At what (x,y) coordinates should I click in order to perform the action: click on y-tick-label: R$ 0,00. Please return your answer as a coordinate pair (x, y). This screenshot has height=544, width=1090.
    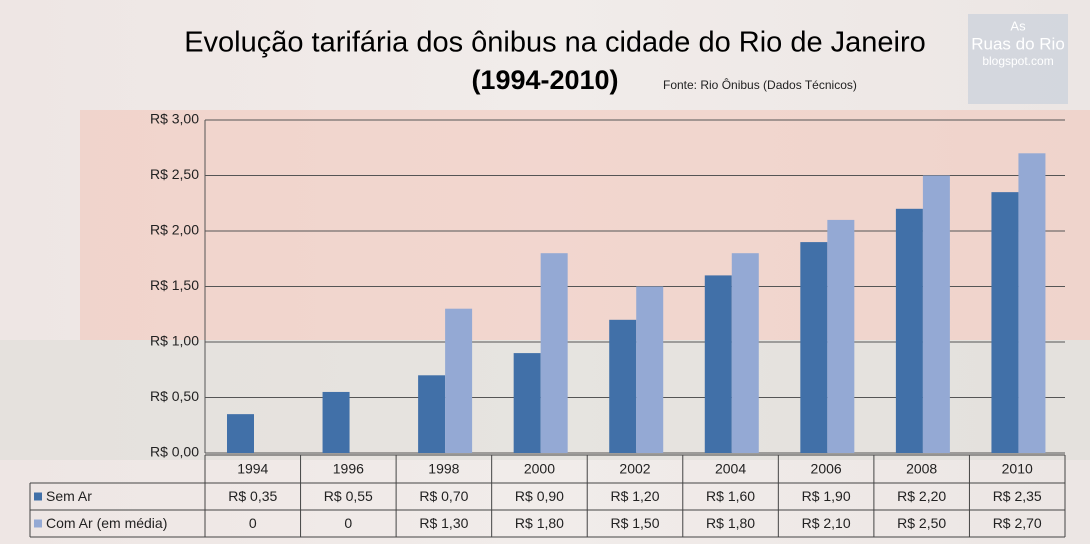
    Looking at the image, I should click on (174, 452).